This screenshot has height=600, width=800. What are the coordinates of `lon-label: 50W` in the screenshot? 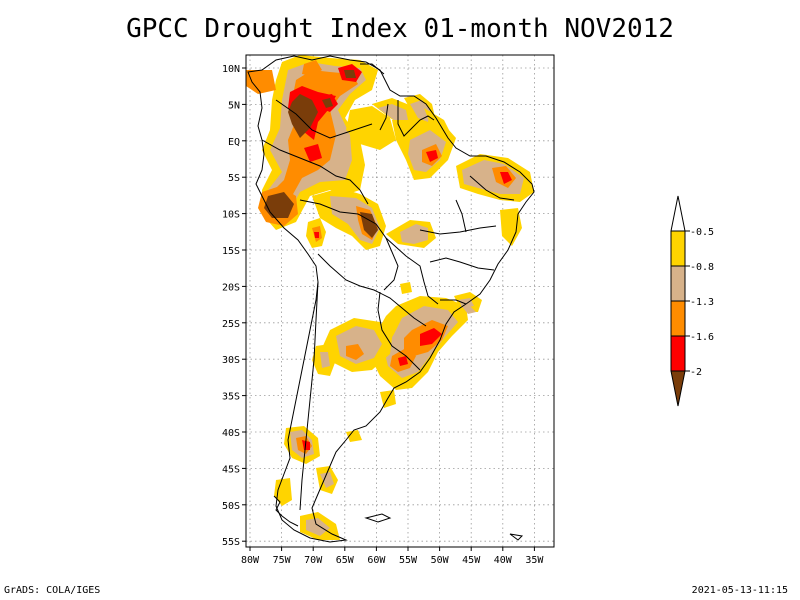 It's located at (440, 560).